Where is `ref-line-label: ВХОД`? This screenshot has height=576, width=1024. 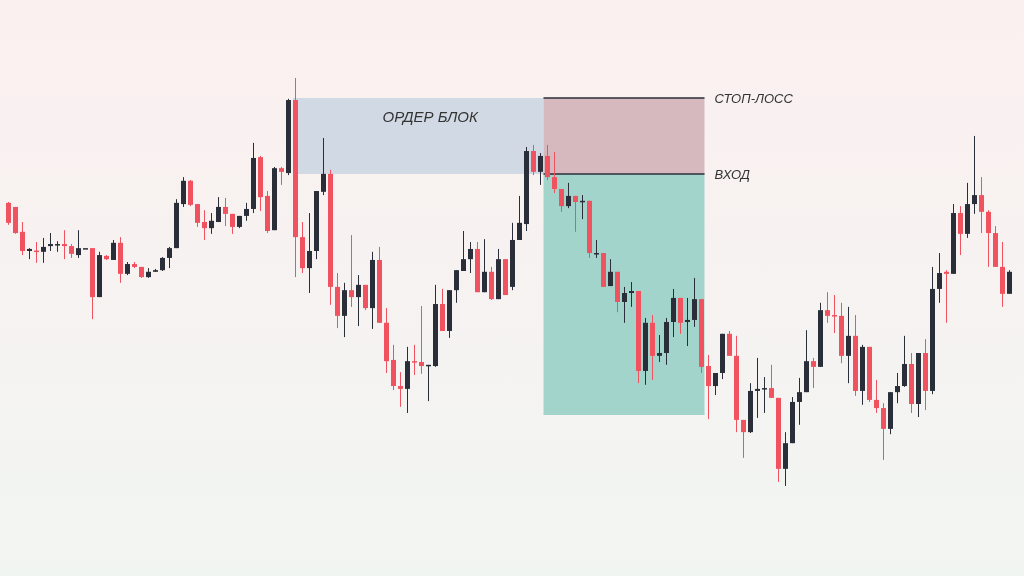 ref-line-label: ВХОД is located at coordinates (732, 174).